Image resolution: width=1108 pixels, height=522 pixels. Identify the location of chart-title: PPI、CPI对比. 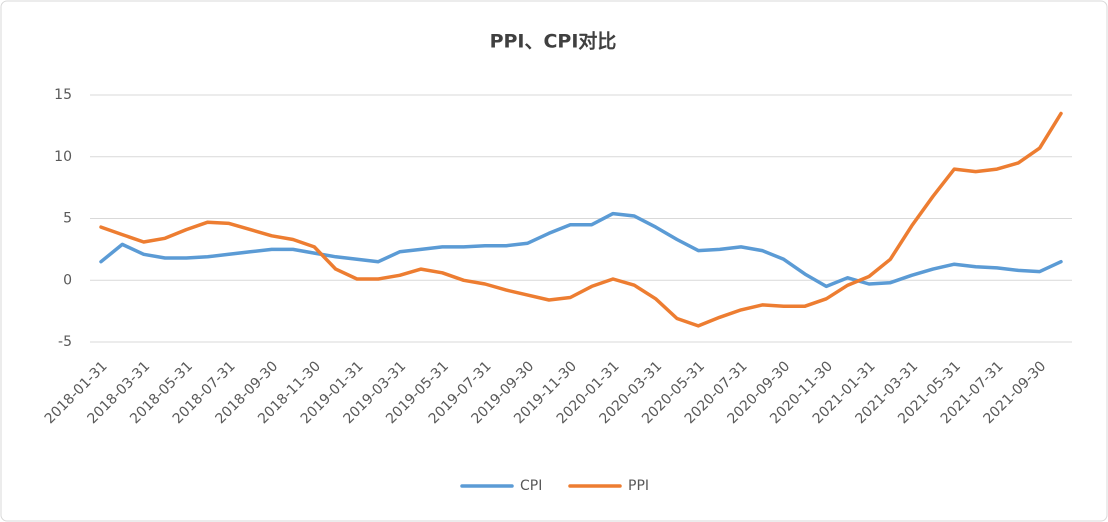
(553, 41).